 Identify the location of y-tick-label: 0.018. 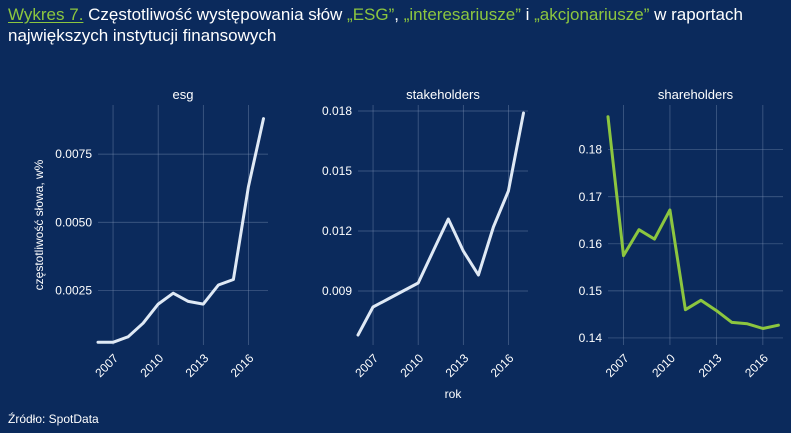
(337, 111).